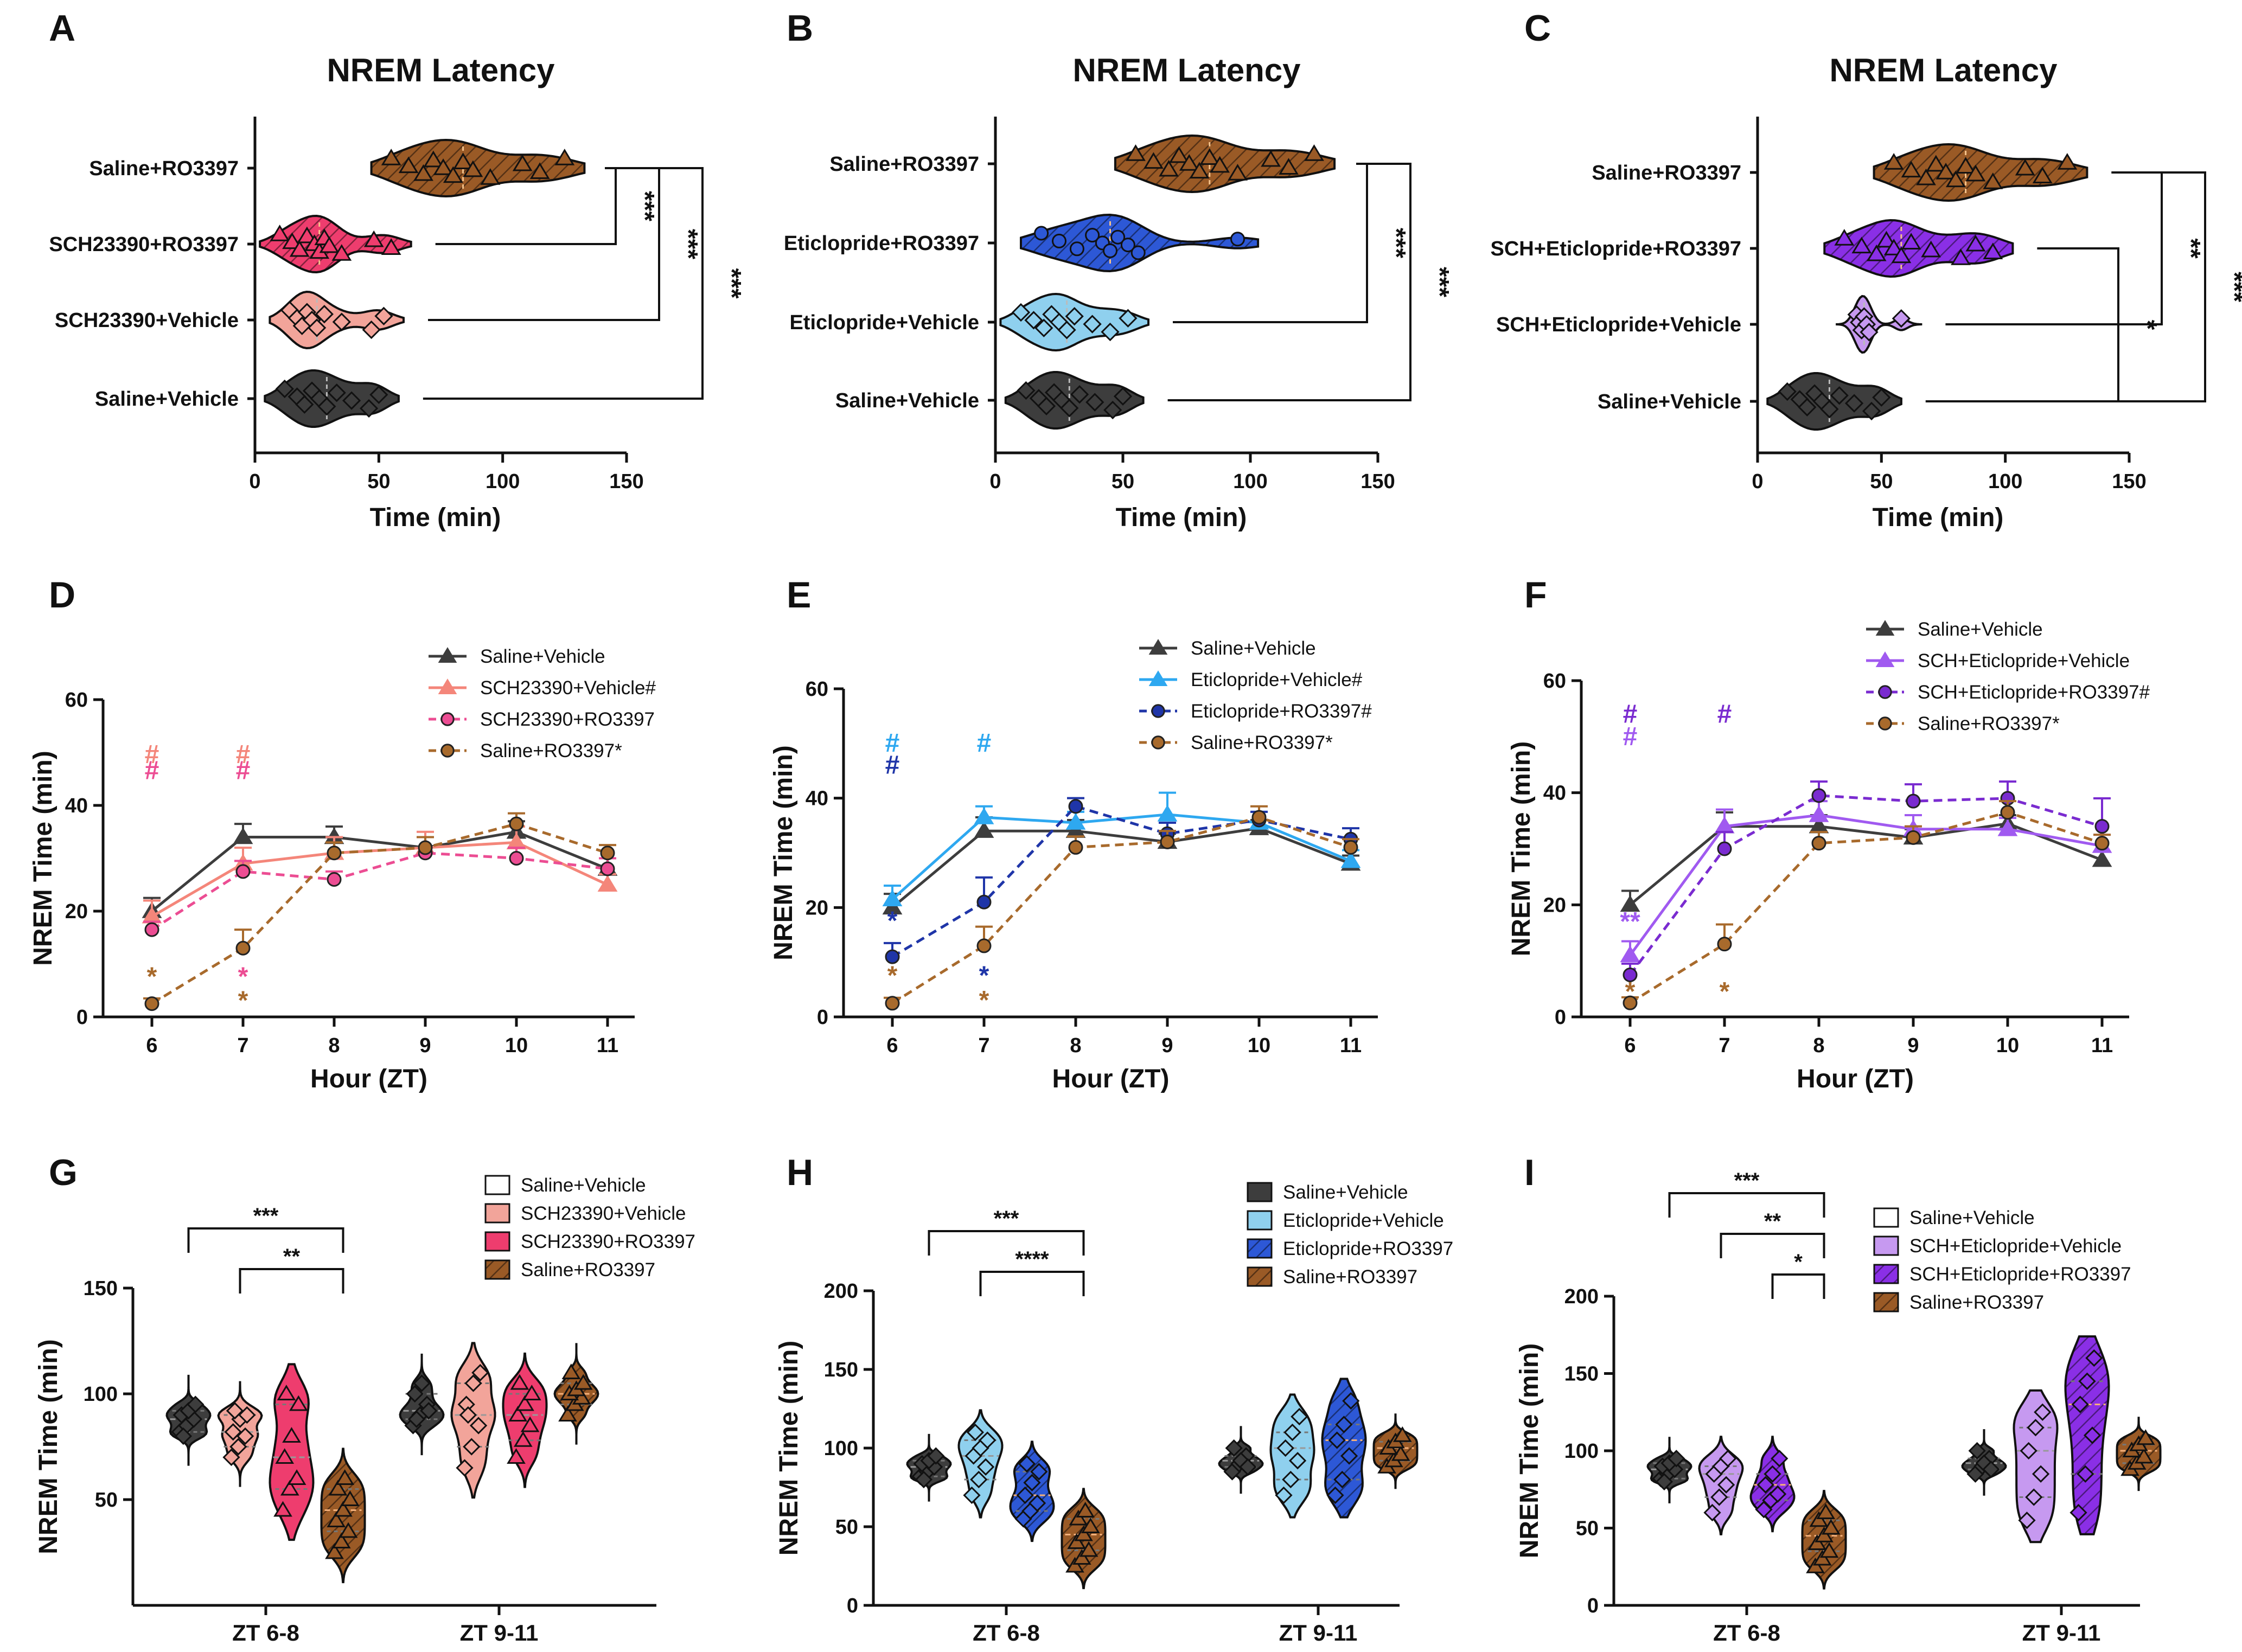 The image size is (2242, 1652). What do you see at coordinates (1593, 1606) in the screenshot?
I see `y-tick-label: 0` at bounding box center [1593, 1606].